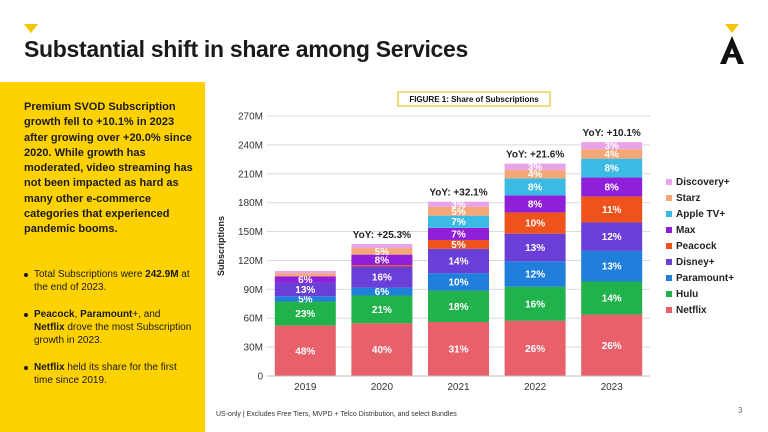 This screenshot has height=432, width=768. I want to click on y-tick-label: 60M, so click(253, 319).